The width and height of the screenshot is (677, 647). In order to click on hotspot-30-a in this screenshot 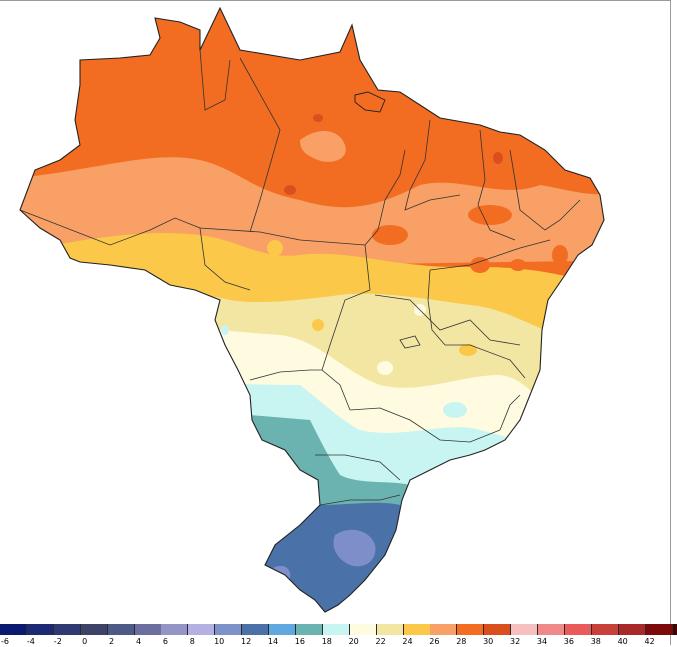, I will do `click(290, 190)`.